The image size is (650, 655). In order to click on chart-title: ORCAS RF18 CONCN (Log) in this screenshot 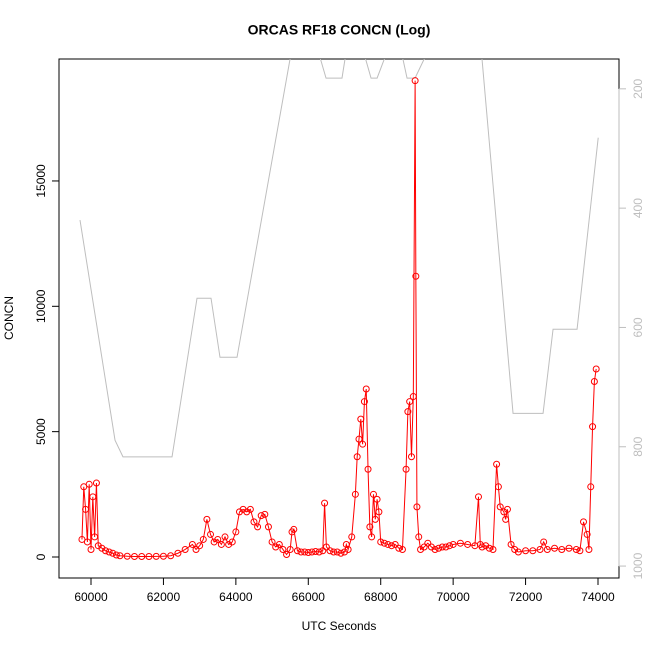, I will do `click(339, 30)`.